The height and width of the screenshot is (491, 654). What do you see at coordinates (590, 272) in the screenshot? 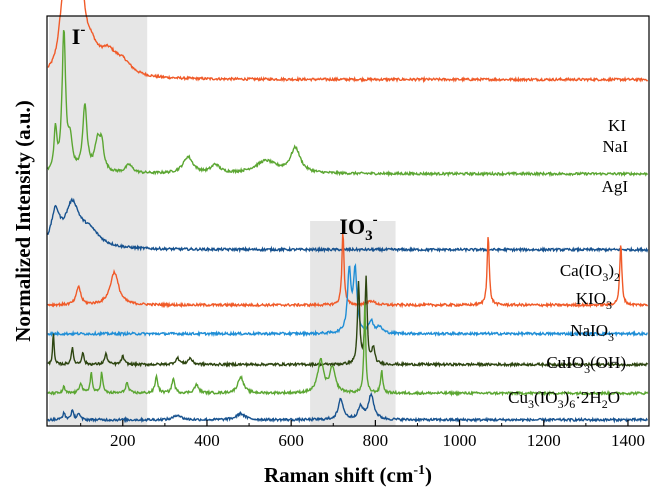
I see `series-label-ca-io3-2: Ca(IO3)2` at bounding box center [590, 272].